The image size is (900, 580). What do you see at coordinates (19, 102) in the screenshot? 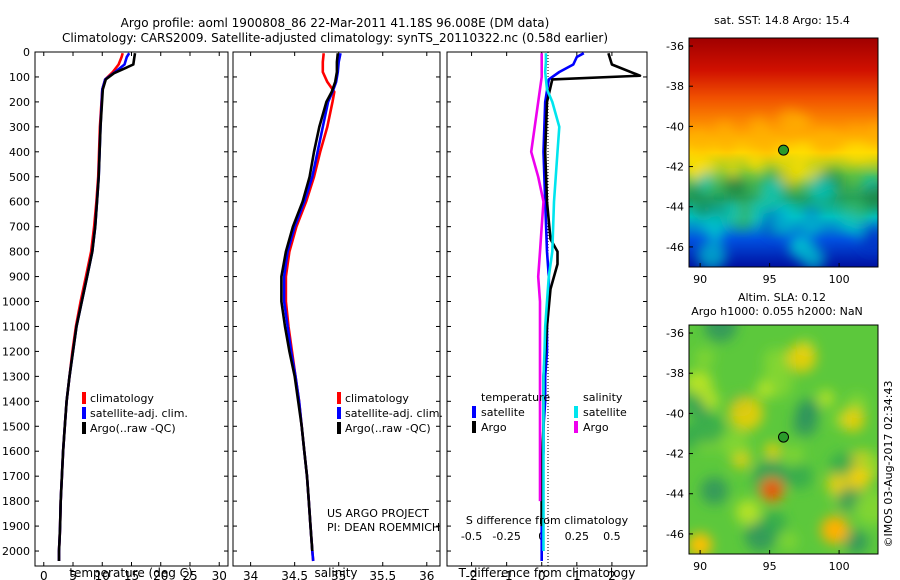
I see `y-tick-label: 200` at bounding box center [19, 102].